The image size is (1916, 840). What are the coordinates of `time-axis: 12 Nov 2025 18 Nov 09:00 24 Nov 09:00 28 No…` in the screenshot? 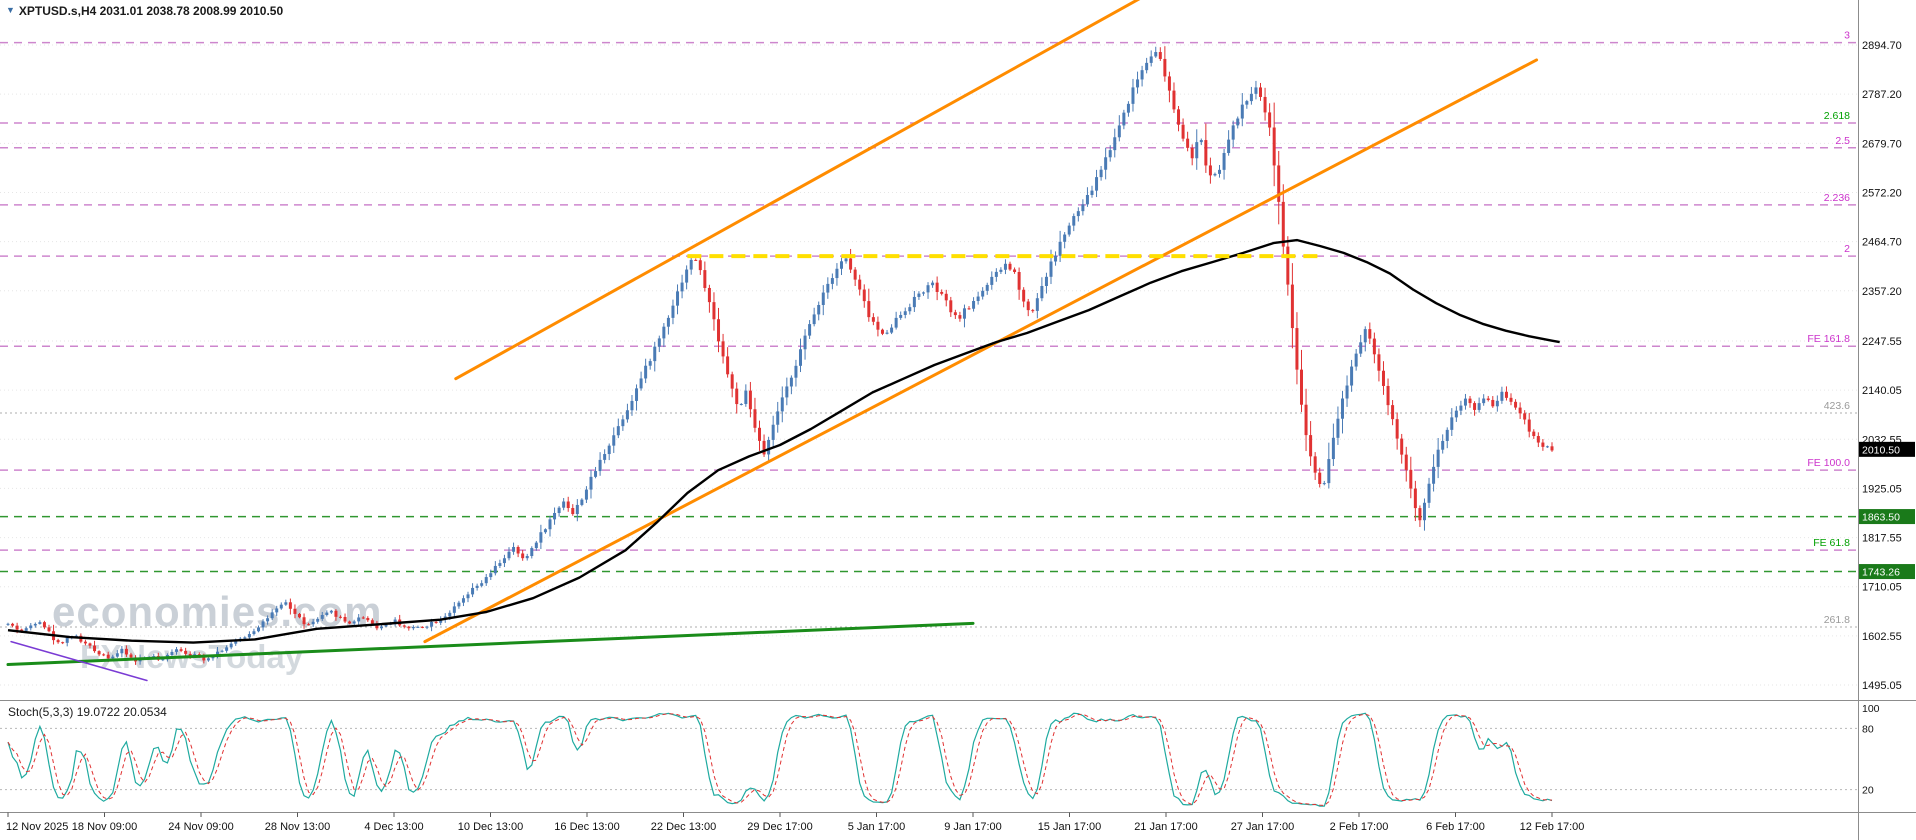 It's located at (795, 823).